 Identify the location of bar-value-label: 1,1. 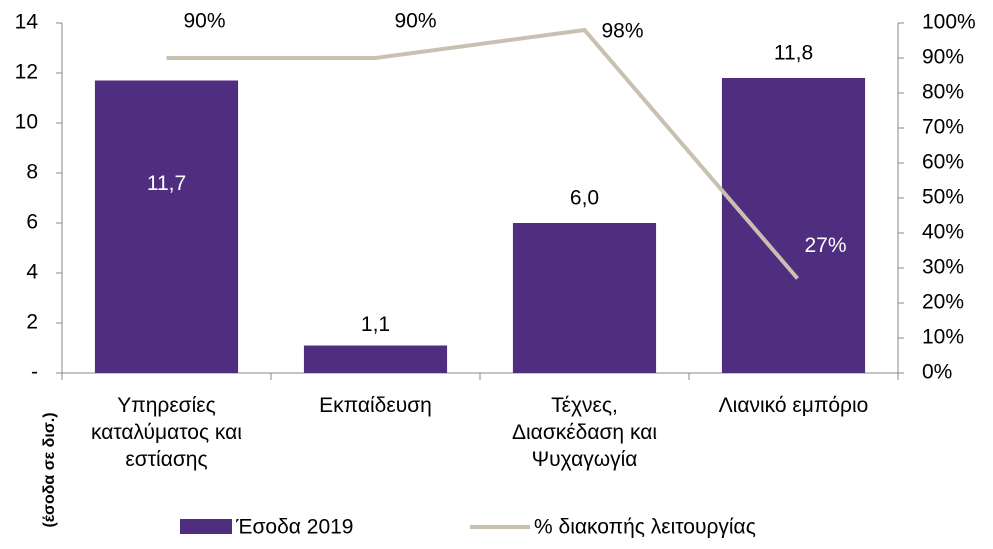
(375, 324).